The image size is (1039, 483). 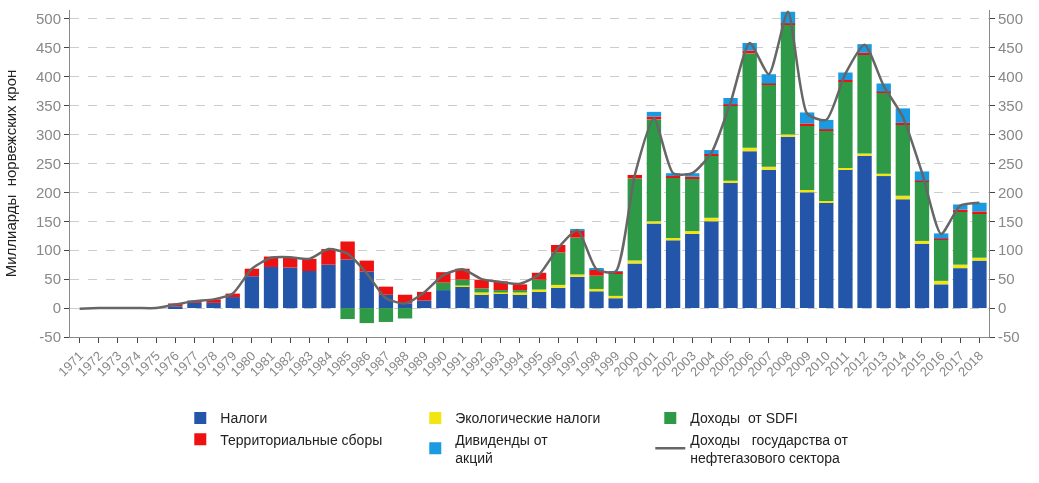 What do you see at coordinates (56, 308) in the screenshot?
I see `y-tick-label: 0` at bounding box center [56, 308].